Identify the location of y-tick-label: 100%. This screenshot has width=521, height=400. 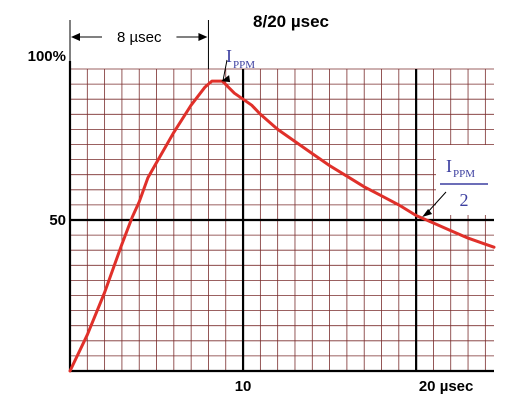
(47, 56).